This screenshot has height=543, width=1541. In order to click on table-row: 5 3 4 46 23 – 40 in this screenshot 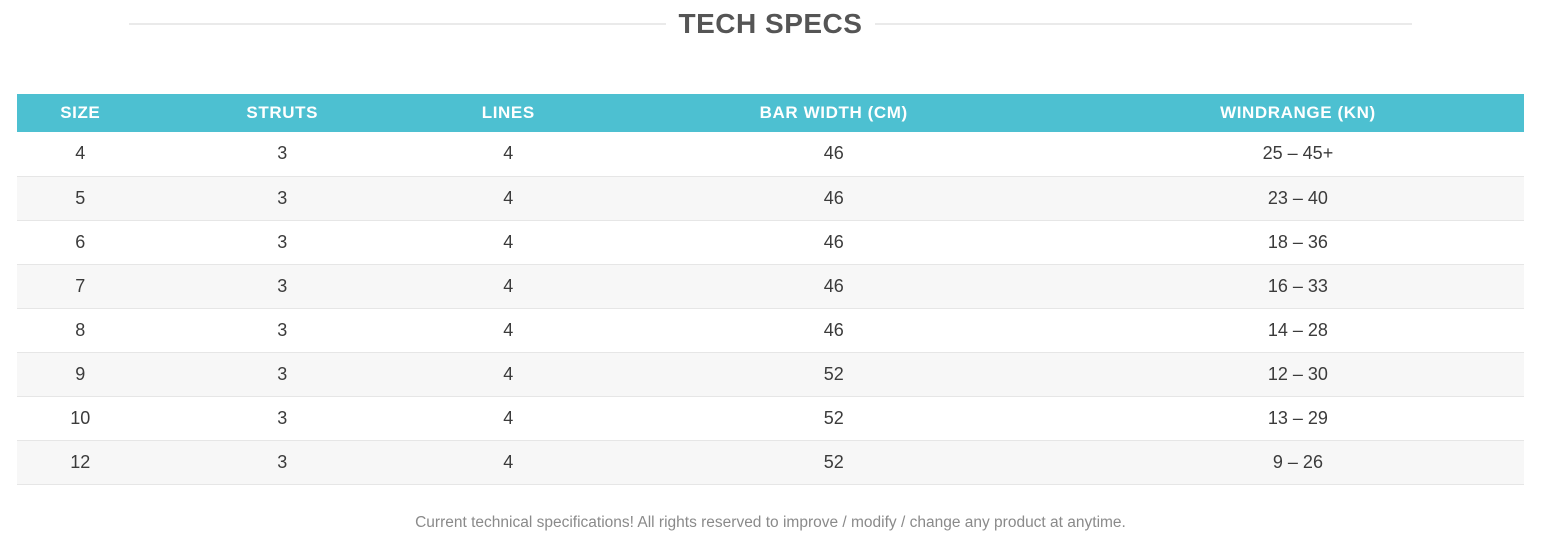, I will do `click(770, 198)`.